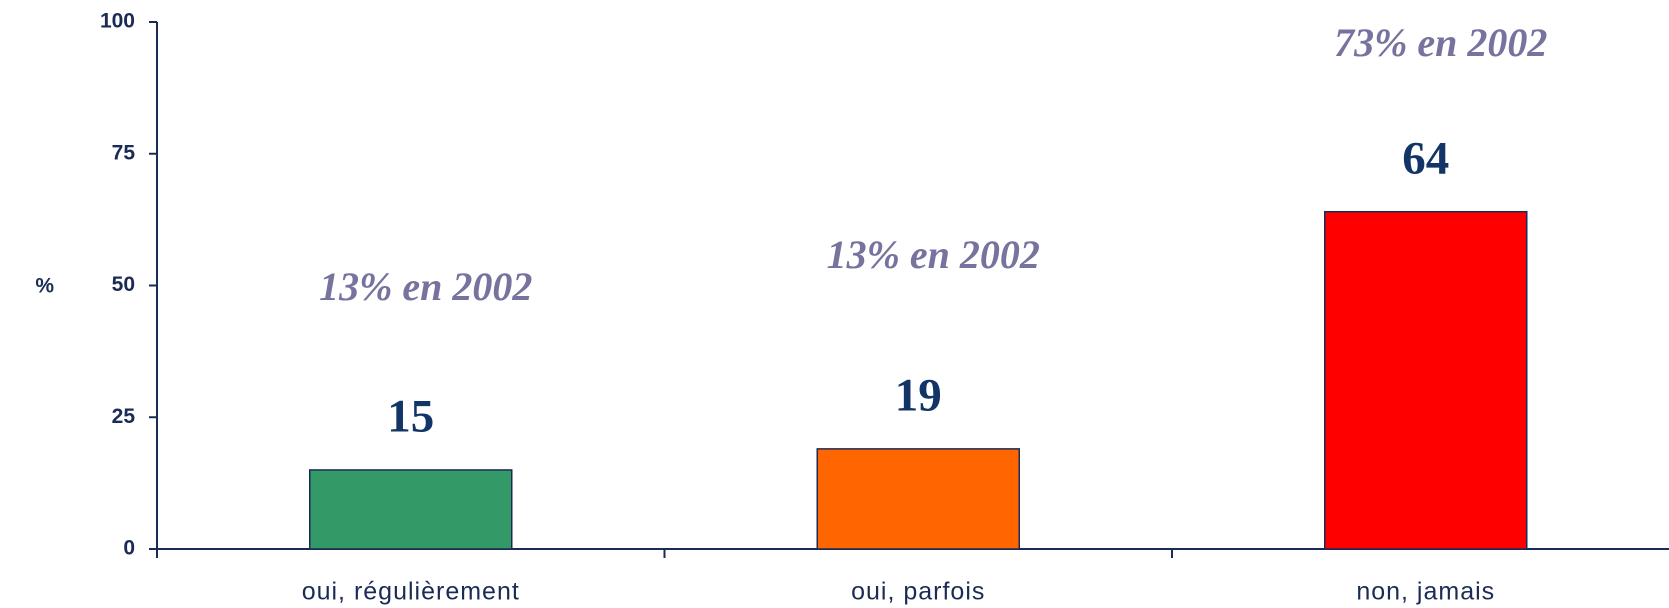 This screenshot has height=608, width=1669. What do you see at coordinates (1425, 159) in the screenshot?
I see `value-label: 64` at bounding box center [1425, 159].